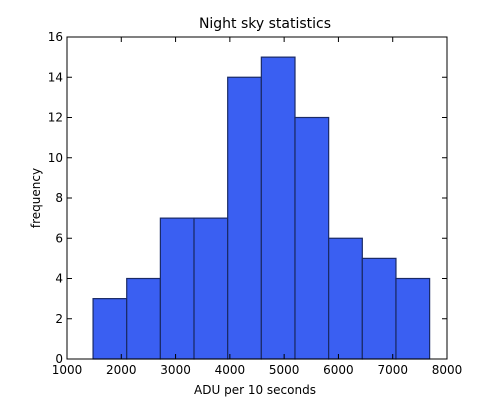  Describe the element at coordinates (59, 238) in the screenshot. I see `y-tick-label: 6` at that location.